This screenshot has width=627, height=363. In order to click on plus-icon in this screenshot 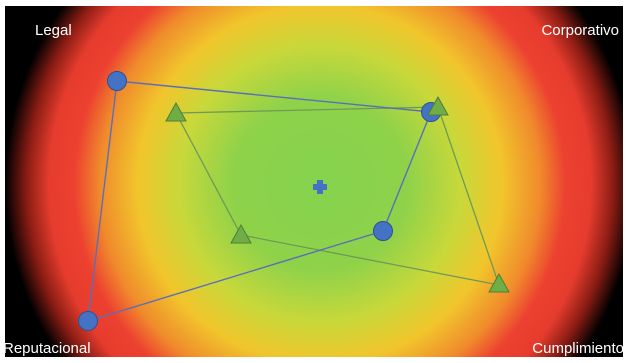, I will do `click(320, 187)`.